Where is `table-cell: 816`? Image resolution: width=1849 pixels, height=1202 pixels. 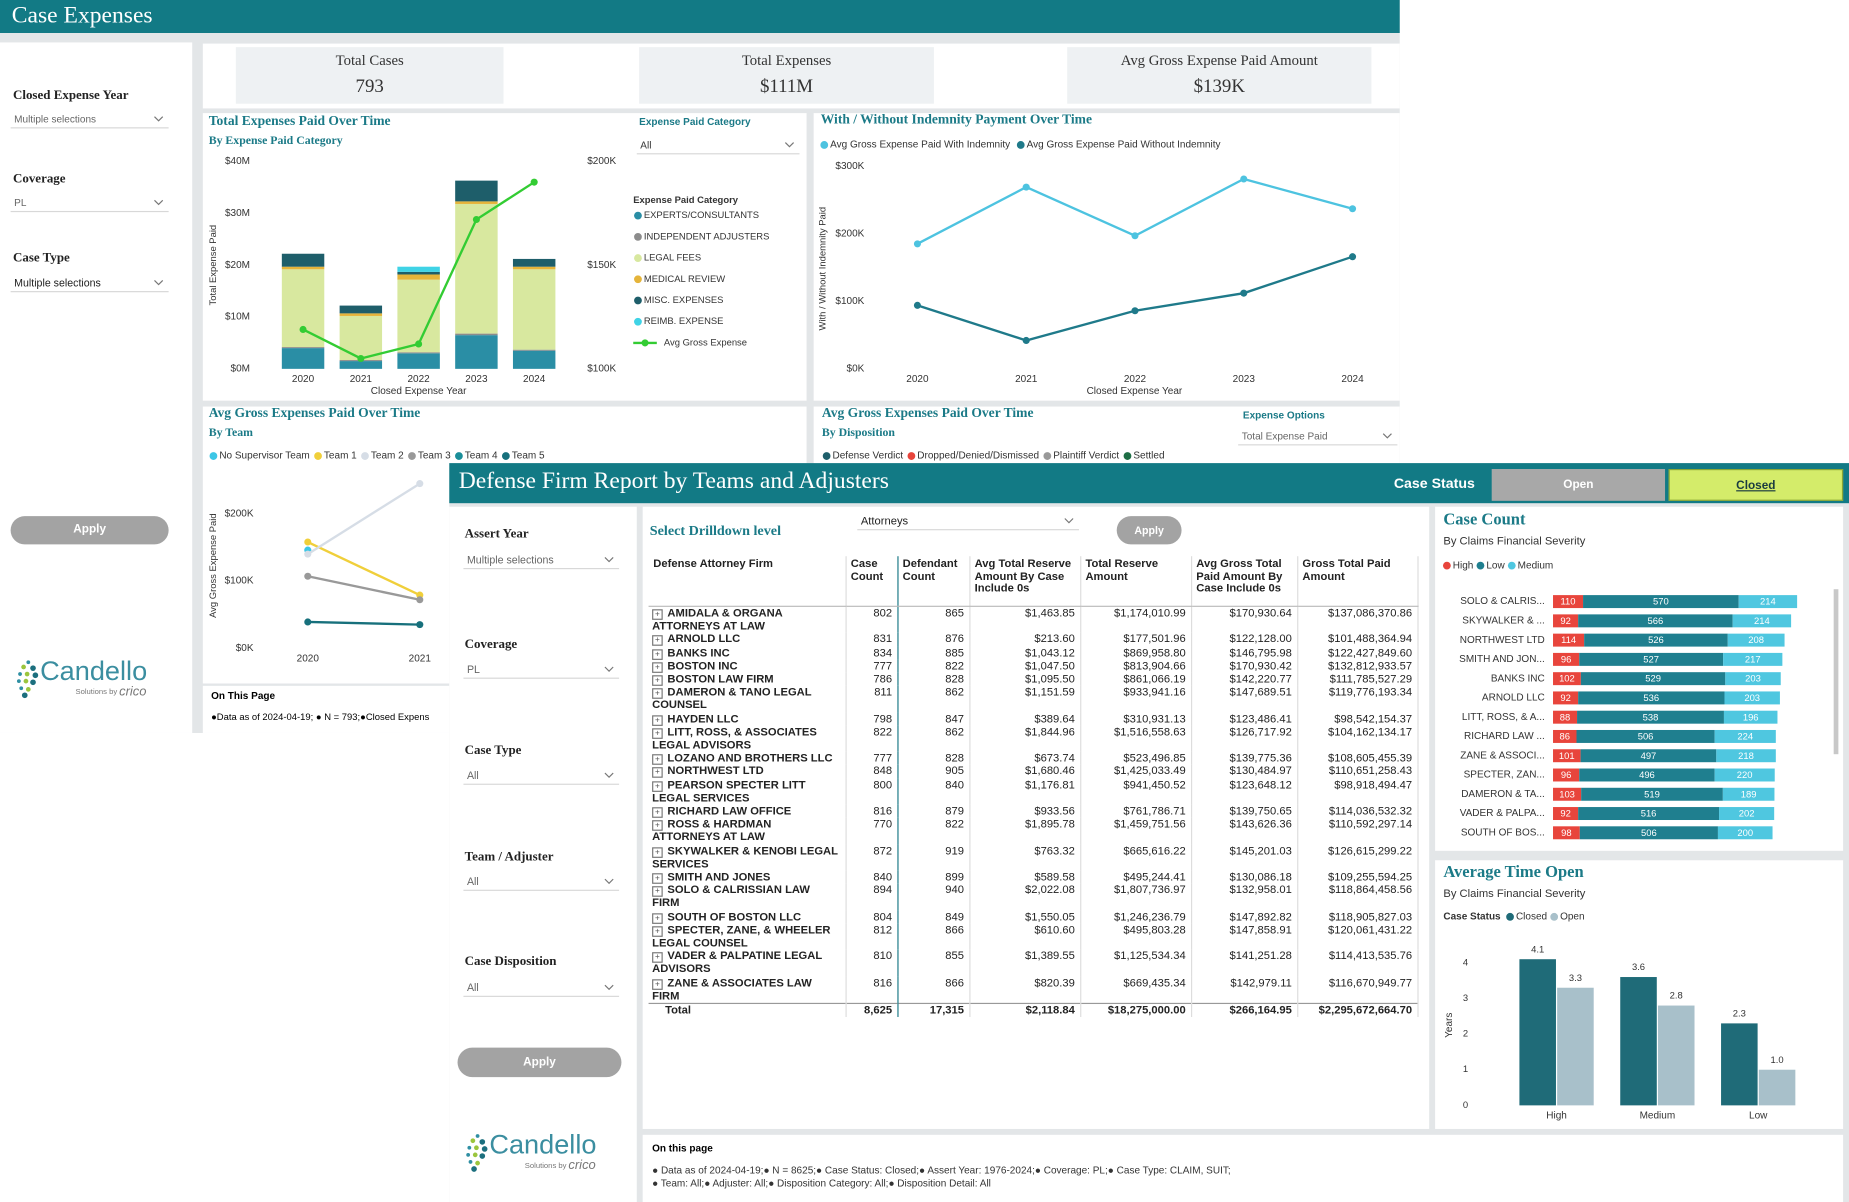
table-cell: 816 is located at coordinates (871, 990).